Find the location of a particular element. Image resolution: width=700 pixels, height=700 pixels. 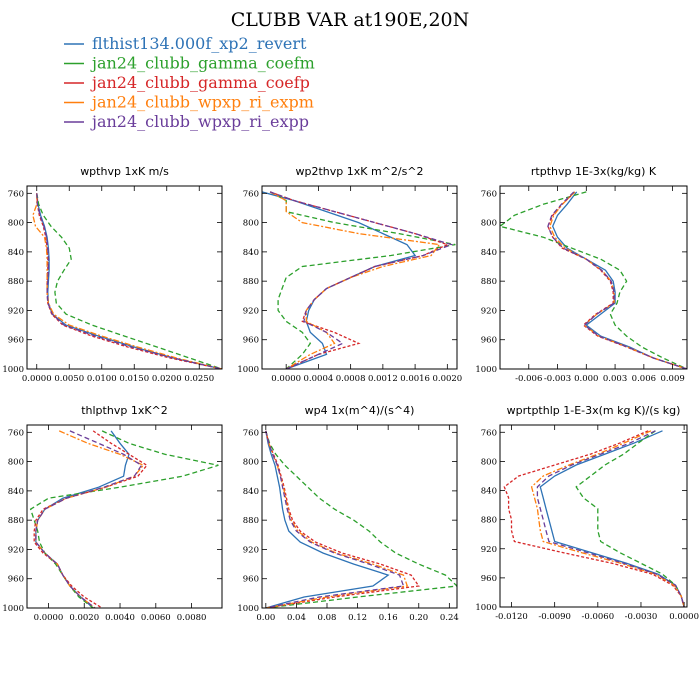

x-tick-label: 0.0150 is located at coordinates (134, 379).